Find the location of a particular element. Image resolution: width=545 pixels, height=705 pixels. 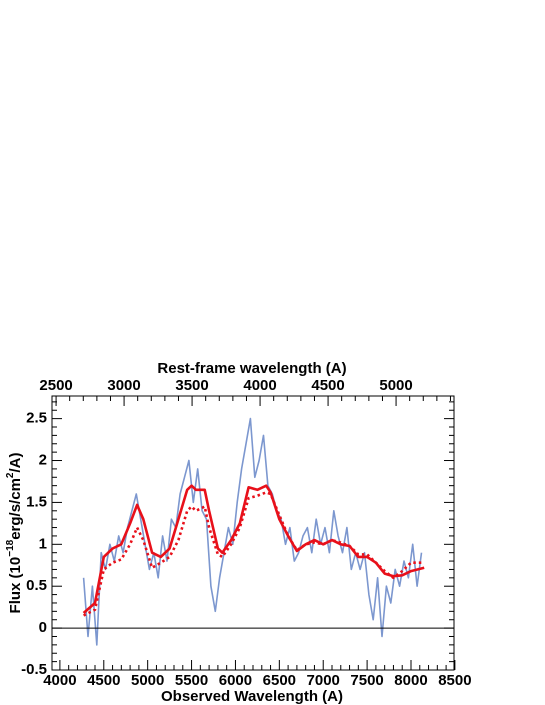

x-tick-label: 8500 is located at coordinates (454, 680).